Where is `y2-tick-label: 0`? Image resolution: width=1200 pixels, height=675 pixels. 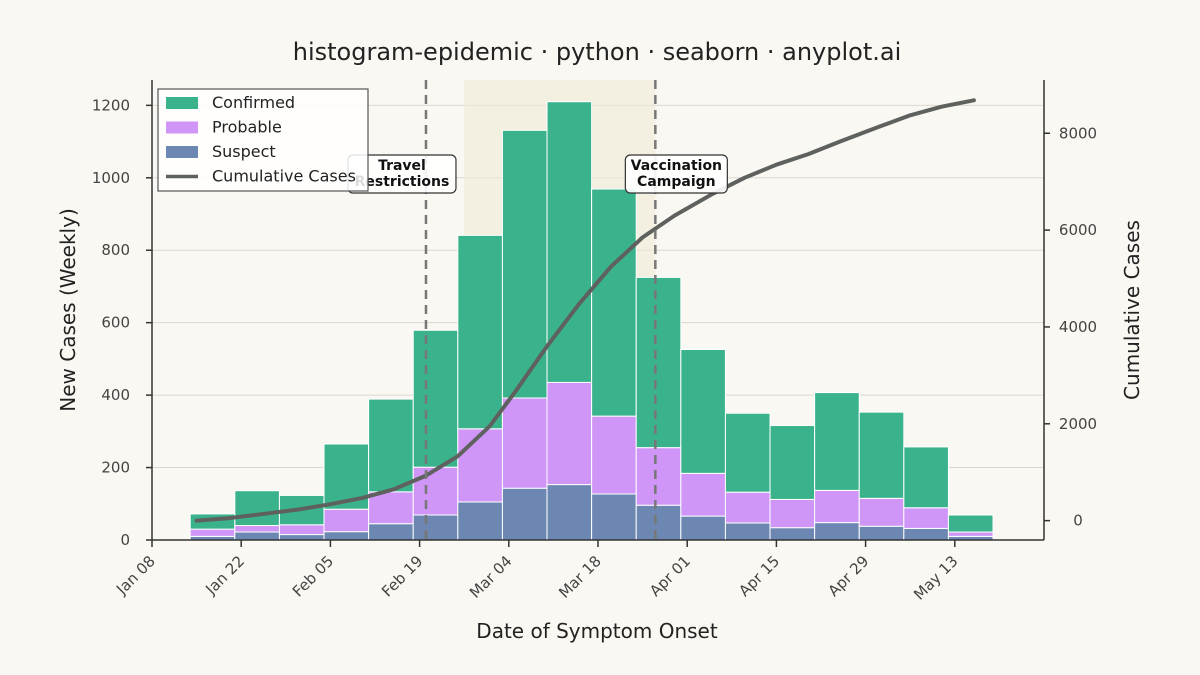 y2-tick-label: 0 is located at coordinates (1078, 521).